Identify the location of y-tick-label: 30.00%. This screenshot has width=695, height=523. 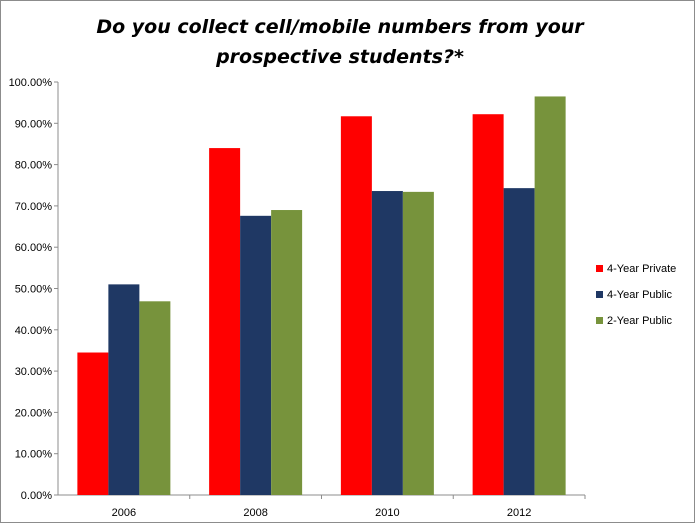
(34, 372).